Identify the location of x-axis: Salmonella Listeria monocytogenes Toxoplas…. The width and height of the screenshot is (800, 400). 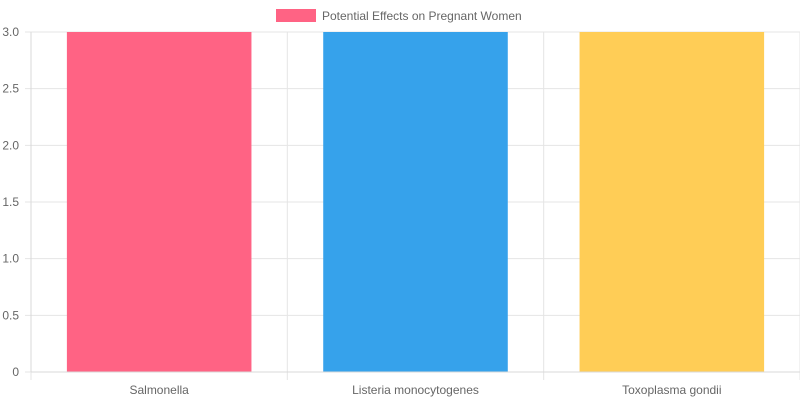
(415, 384).